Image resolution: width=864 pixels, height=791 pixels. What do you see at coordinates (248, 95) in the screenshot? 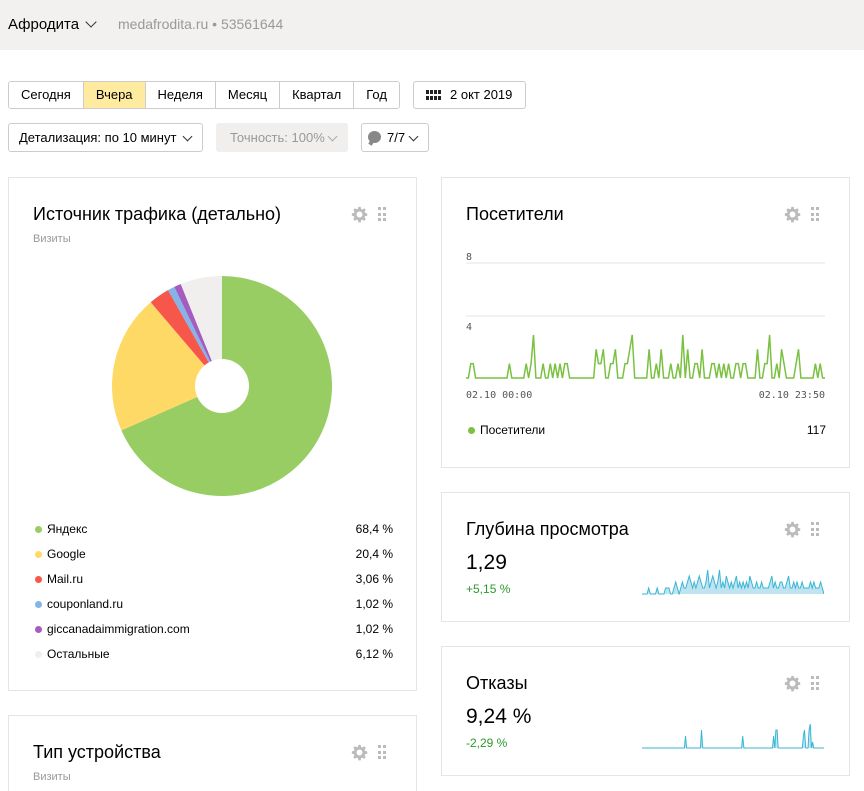
I see `period-button: Месяц` at bounding box center [248, 95].